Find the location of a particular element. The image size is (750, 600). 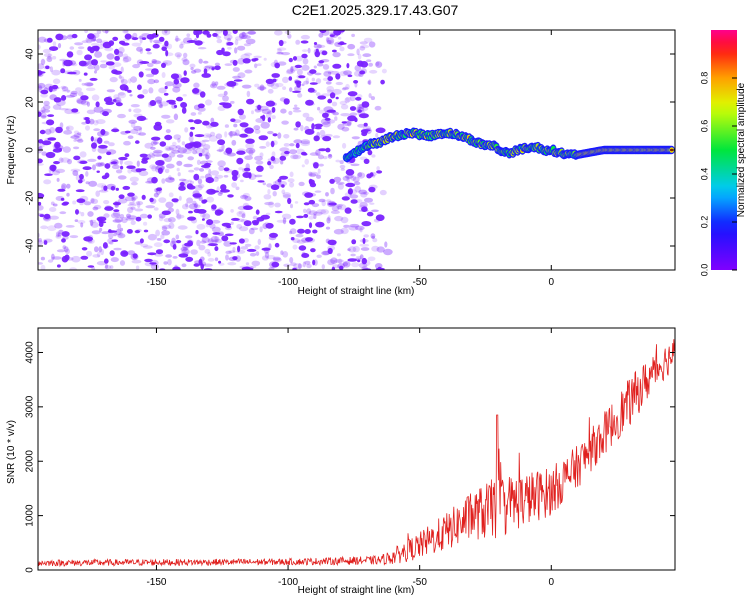

y-tick-label: 0 is located at coordinates (30, 570).